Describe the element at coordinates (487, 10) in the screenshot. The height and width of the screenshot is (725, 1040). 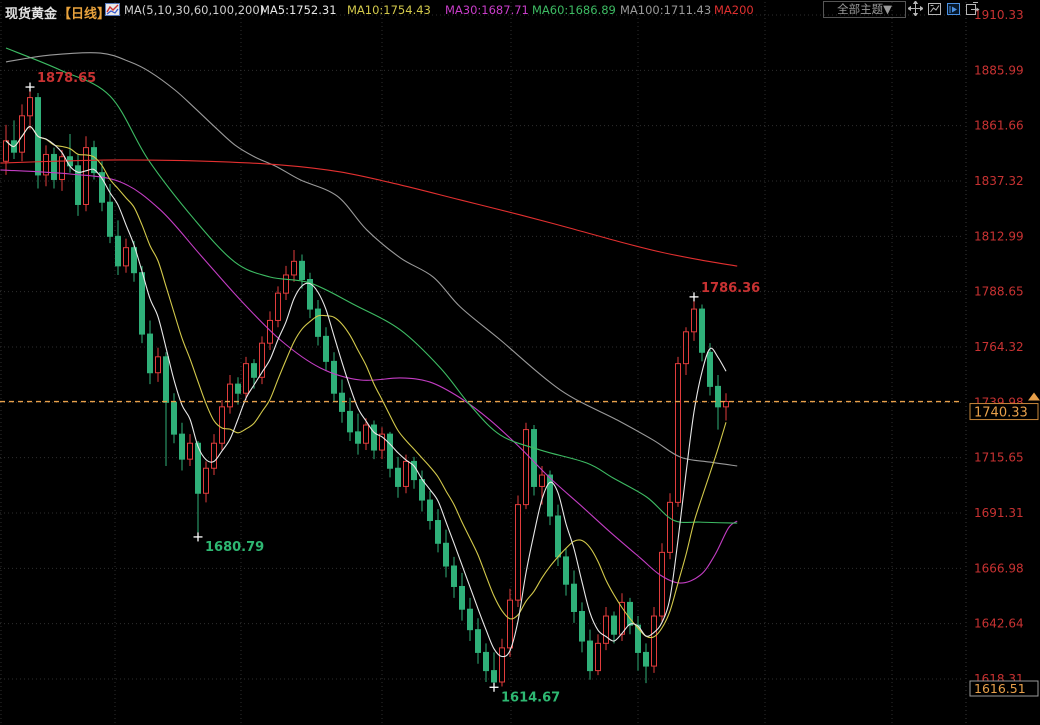
I see `ma30-value: MA30:1687.71` at that location.